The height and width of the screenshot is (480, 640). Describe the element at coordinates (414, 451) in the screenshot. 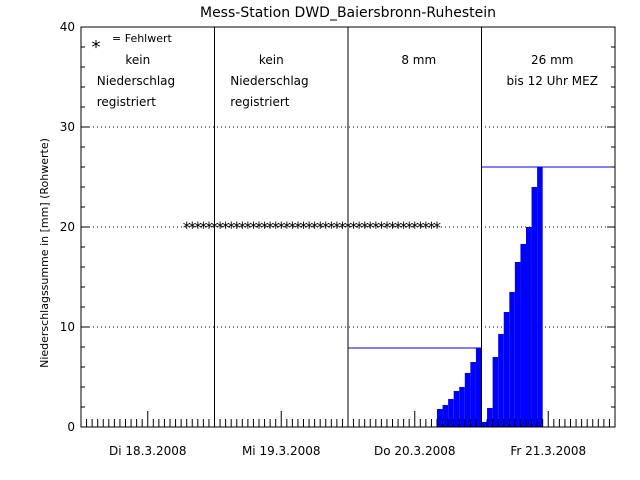

I see `x-day-label: Do 20.3.2008` at that location.